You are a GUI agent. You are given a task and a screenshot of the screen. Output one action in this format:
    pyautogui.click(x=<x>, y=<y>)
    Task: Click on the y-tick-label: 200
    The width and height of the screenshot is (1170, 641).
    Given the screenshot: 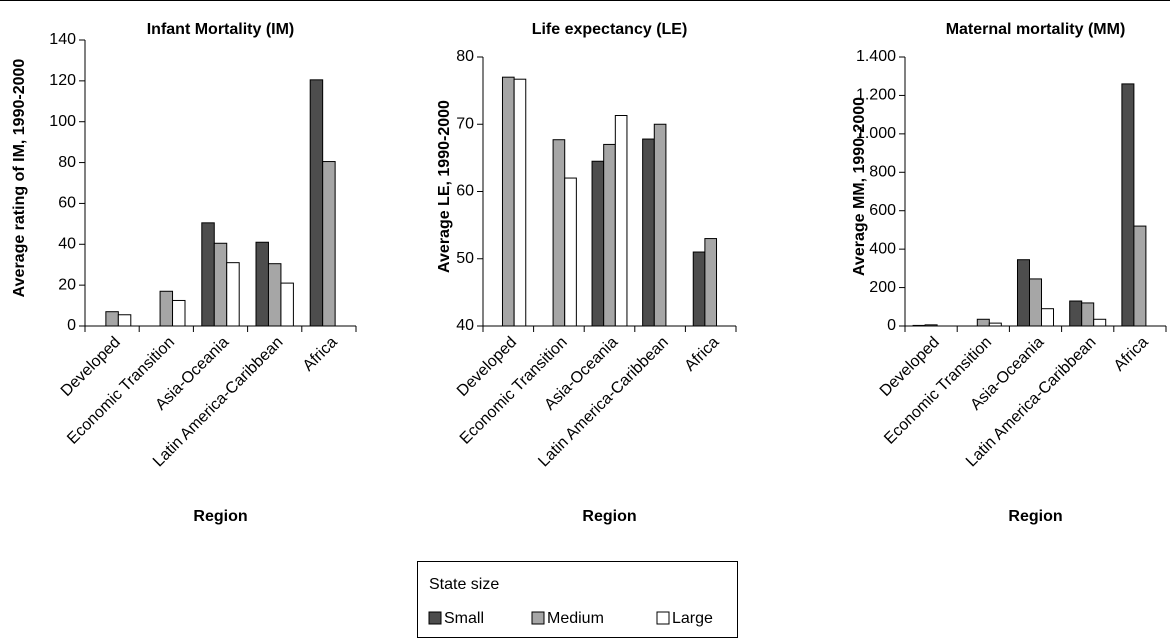 What is the action you would take?
    pyautogui.click(x=882, y=287)
    